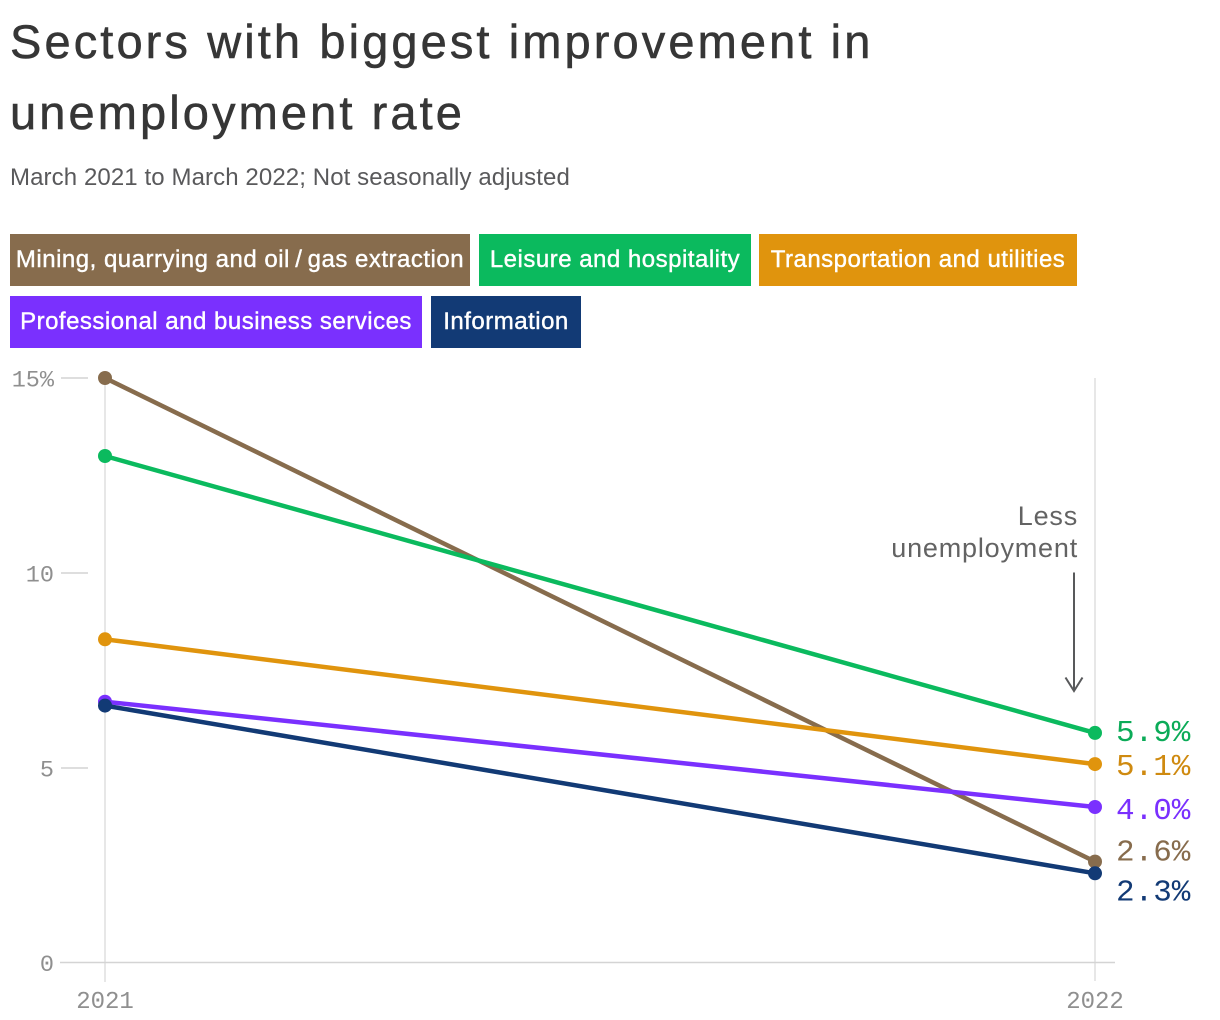 The height and width of the screenshot is (1020, 1220). What do you see at coordinates (47, 771) in the screenshot?
I see `svg-text: 5` at bounding box center [47, 771].